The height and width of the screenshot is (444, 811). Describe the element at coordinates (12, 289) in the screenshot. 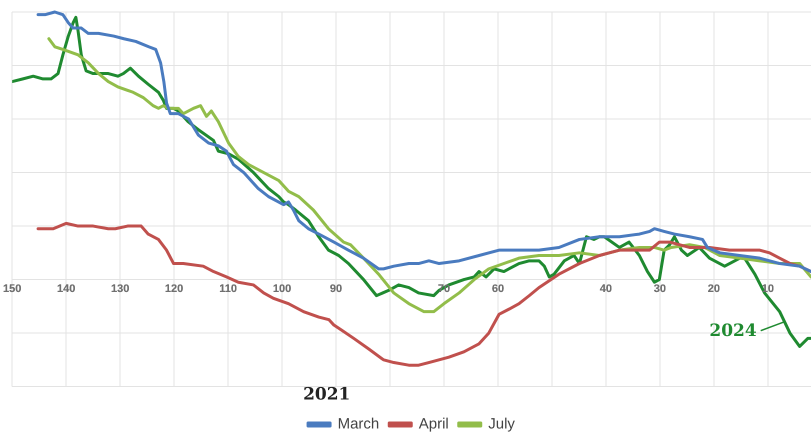

I see `x-tick-label: 150` at that location.